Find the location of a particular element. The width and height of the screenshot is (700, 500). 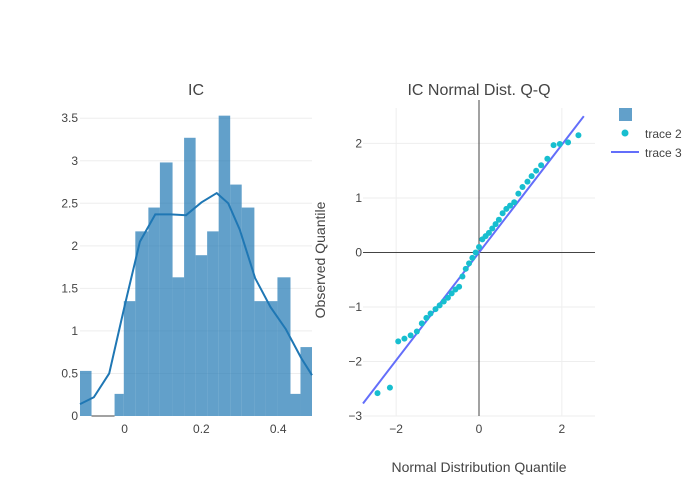

histogram-y-tick-labels: 0 0.5 1 1.5 2 2.5 3 3.5 is located at coordinates (69, 267).